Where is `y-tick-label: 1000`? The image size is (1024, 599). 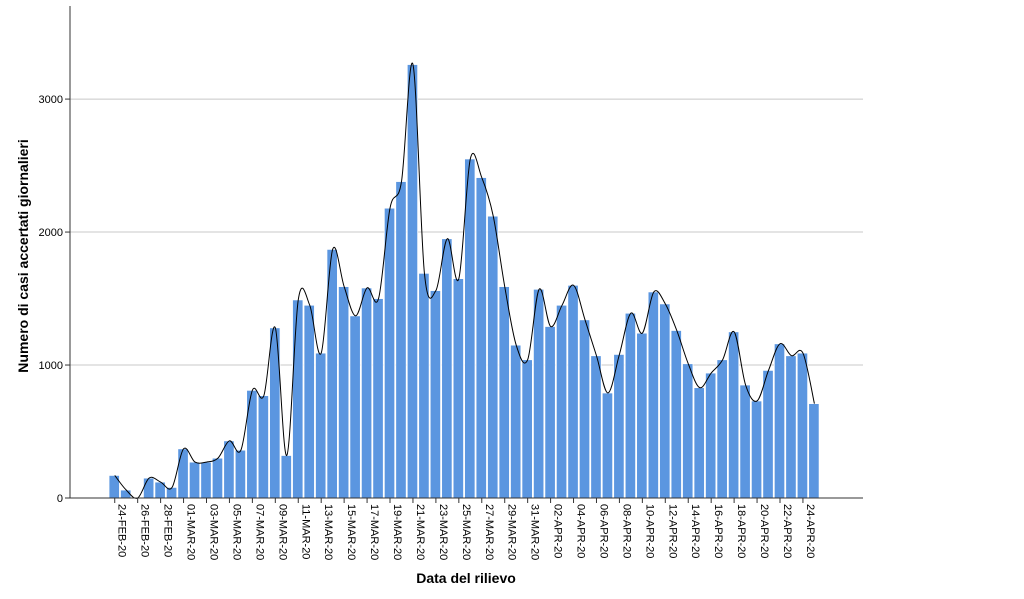
y-tick-label: 1000 is located at coordinates (51, 366).